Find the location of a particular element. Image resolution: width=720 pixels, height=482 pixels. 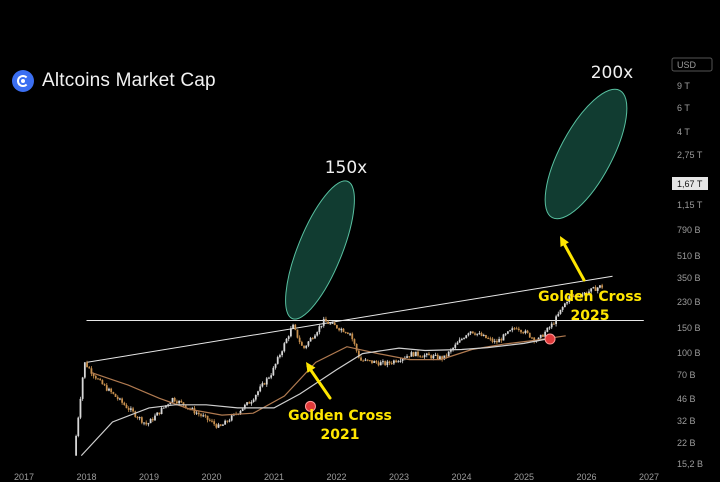

currency-box is located at coordinates (692, 64).